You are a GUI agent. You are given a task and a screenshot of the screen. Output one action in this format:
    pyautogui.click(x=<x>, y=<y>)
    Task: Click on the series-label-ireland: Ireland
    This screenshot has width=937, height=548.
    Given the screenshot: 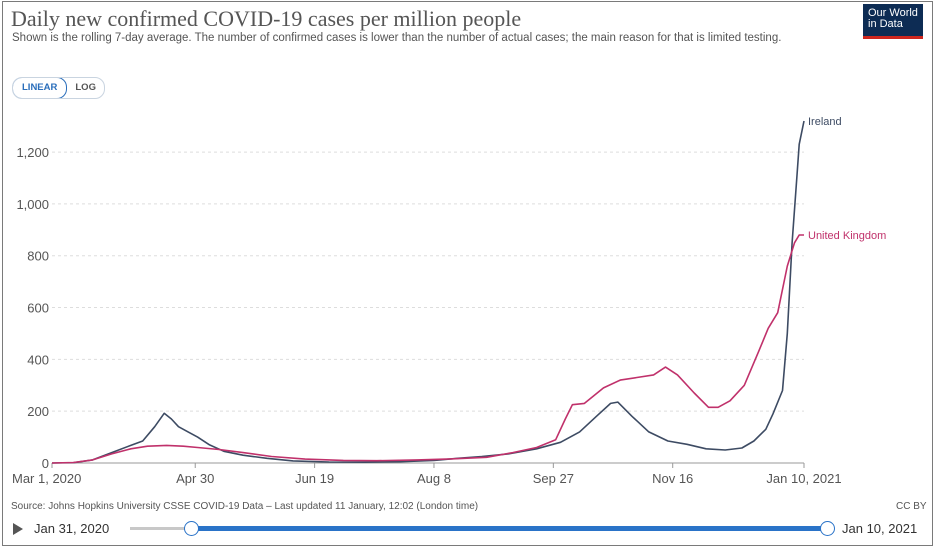 What is the action you would take?
    pyautogui.click(x=825, y=122)
    